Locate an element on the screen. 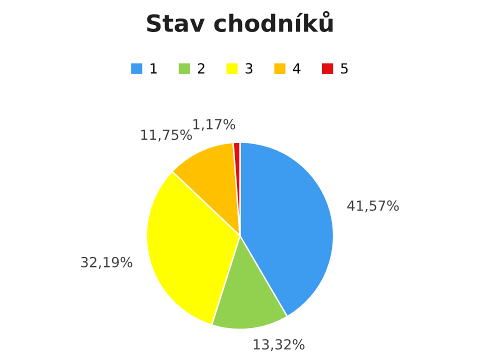 This screenshot has width=480, height=360. legend-label: 5 is located at coordinates (344, 68).